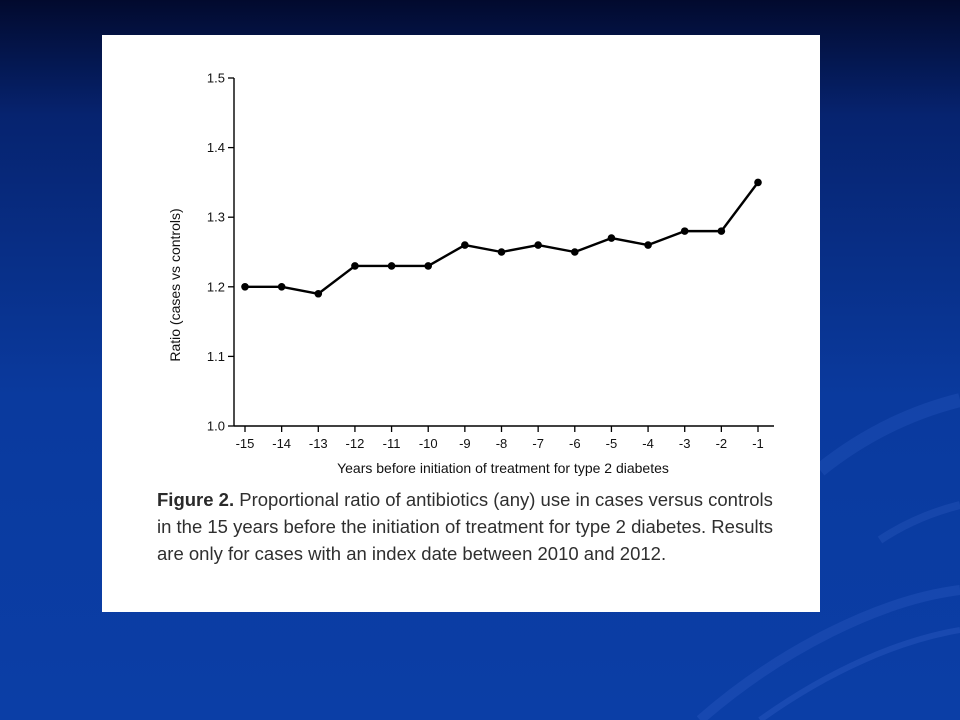 The height and width of the screenshot is (720, 960). Describe the element at coordinates (216, 78) in the screenshot. I see `y-tick-label: 1.5` at that location.